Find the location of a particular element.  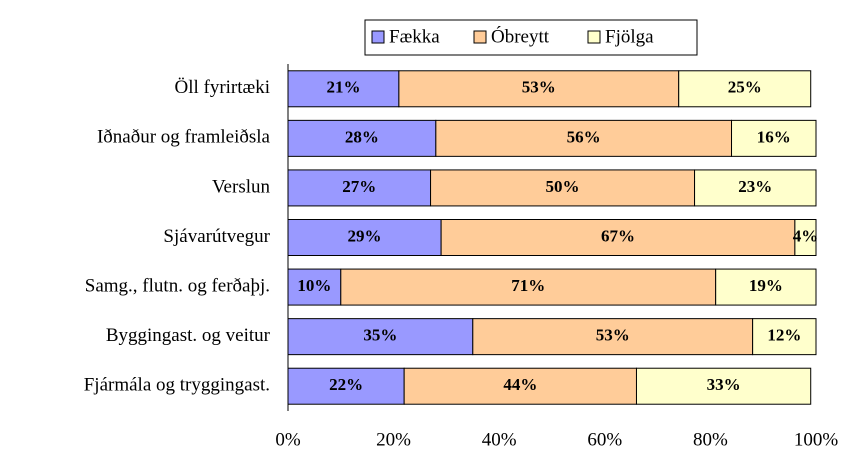

data-label: 16% is located at coordinates (774, 136).